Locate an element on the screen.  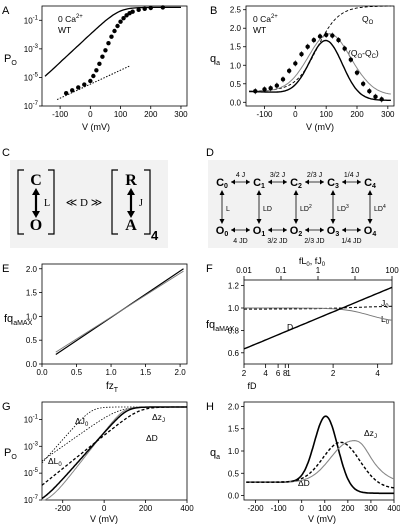
panel-c-j-arrowheads is located at coordinates (131, 203).